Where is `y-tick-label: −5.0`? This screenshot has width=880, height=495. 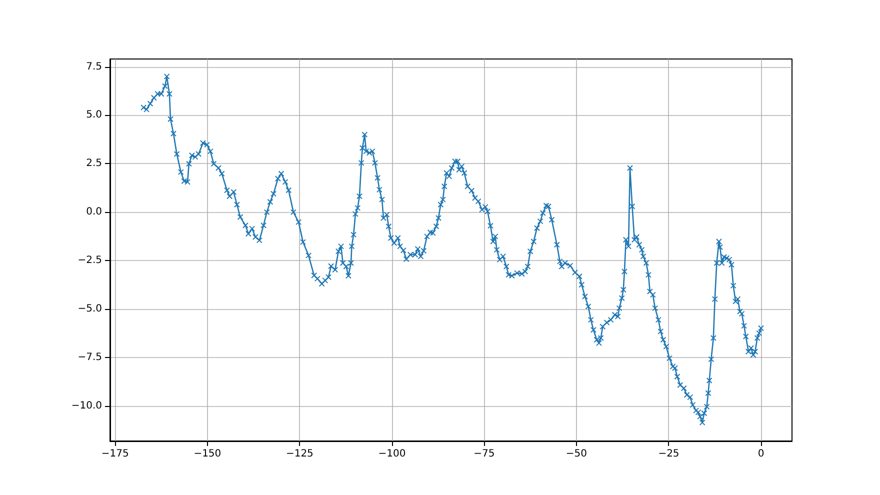 y-tick-label: −5.0 is located at coordinates (90, 309).